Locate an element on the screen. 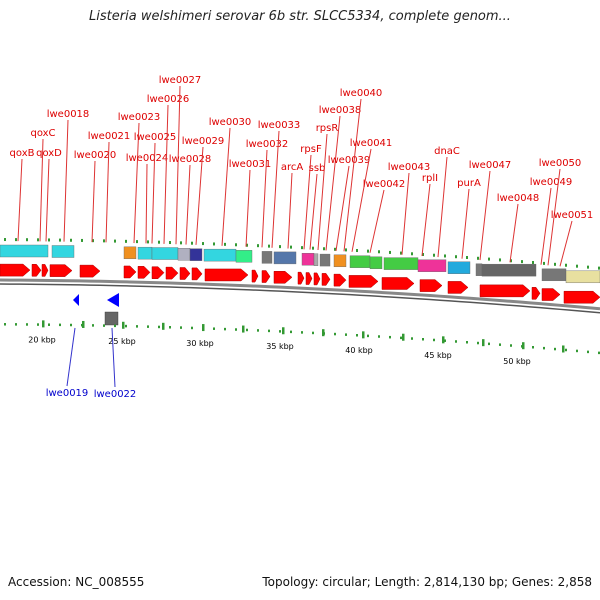 The height and width of the screenshot is (600, 600). leader-dnaC is located at coordinates (442, 207).